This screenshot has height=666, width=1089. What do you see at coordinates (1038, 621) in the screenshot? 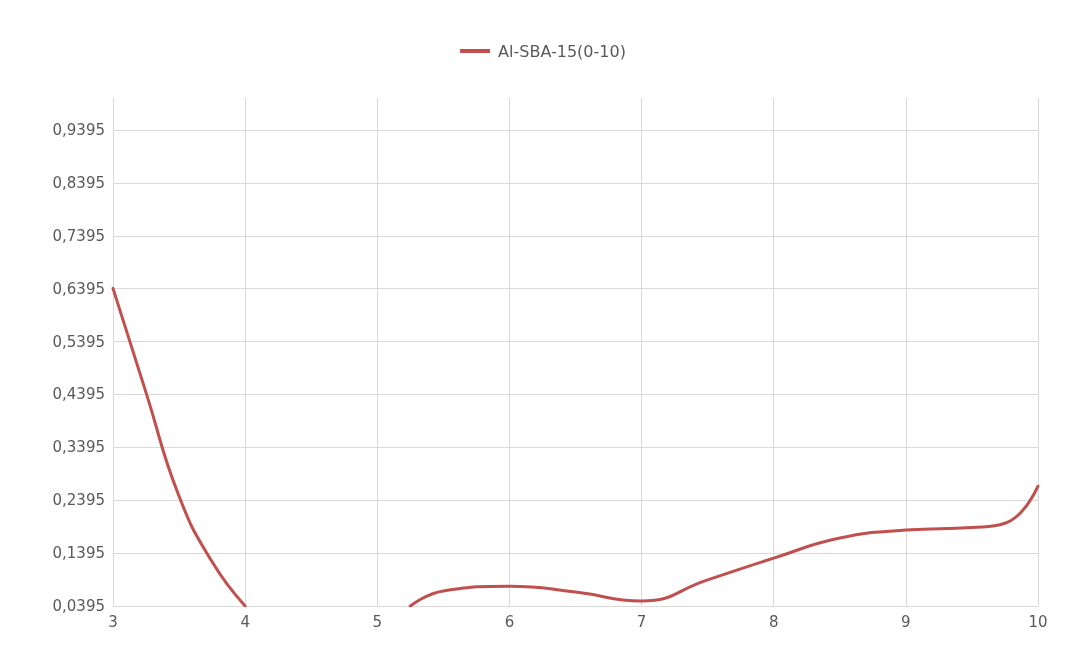
I see `x-tick-label: 10` at bounding box center [1038, 621].